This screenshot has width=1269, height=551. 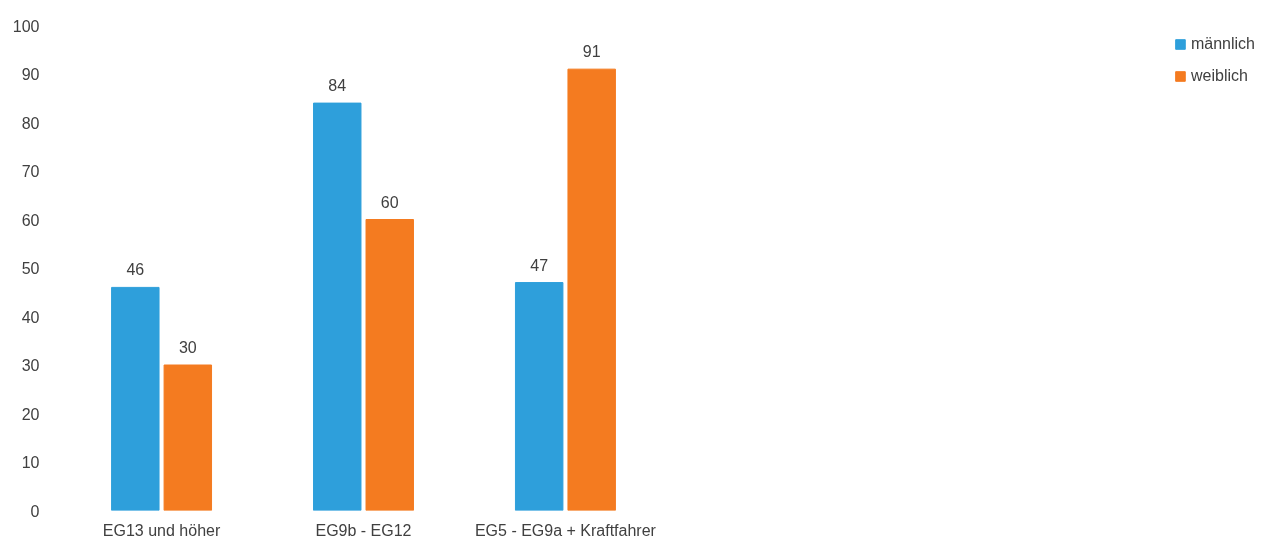 What do you see at coordinates (389, 202) in the screenshot?
I see `data-label: 60` at bounding box center [389, 202].